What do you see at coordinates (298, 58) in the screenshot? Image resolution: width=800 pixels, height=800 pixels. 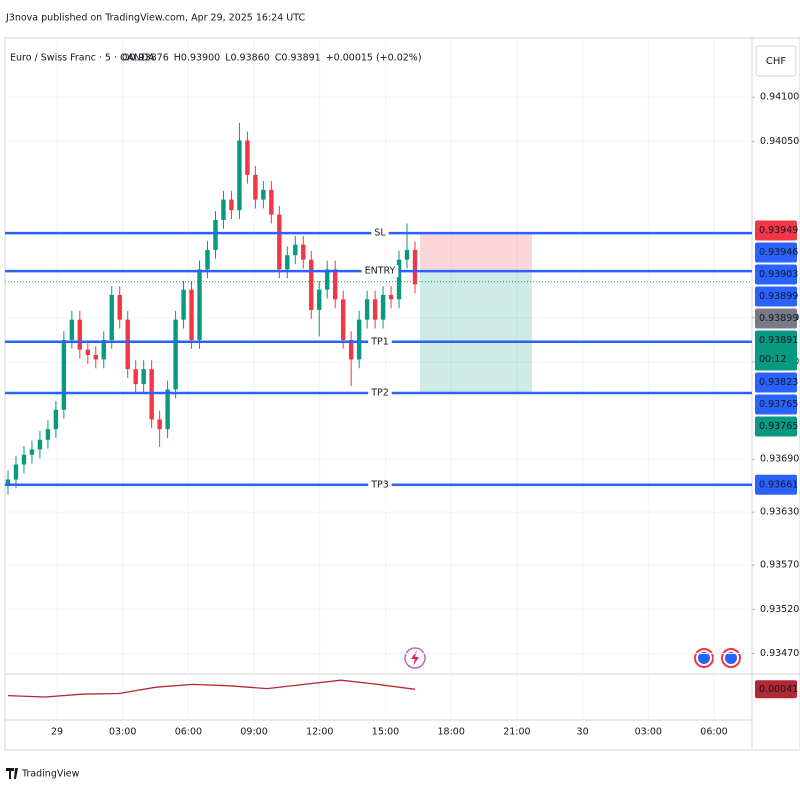 I see `legend-value: C0.93891` at bounding box center [298, 58].